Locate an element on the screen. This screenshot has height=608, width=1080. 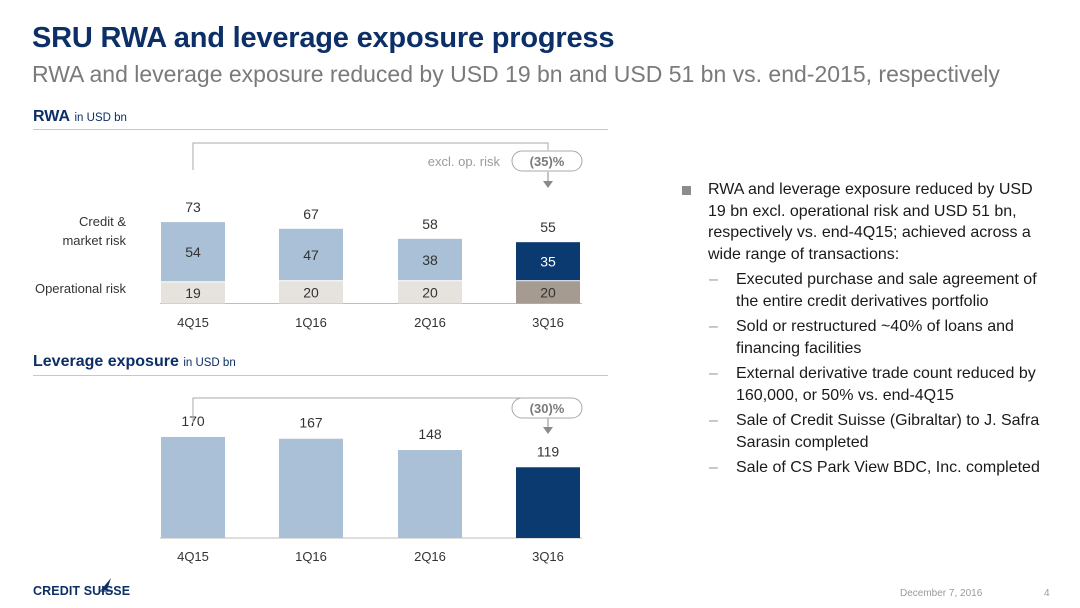
leverage-section-title: Leverage exposure is located at coordinates (106, 361).